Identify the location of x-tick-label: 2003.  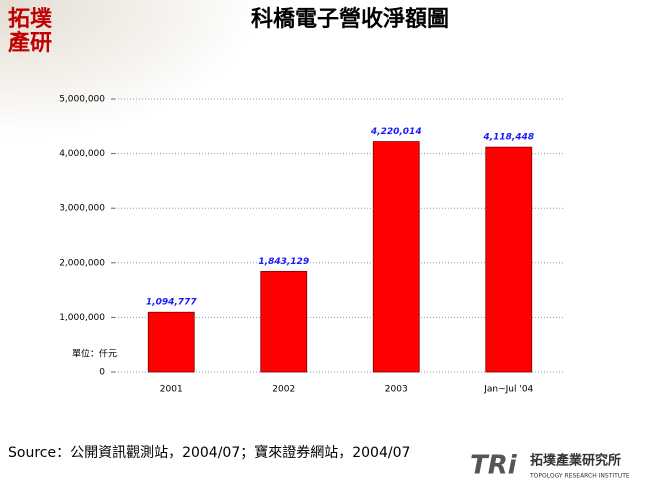
(396, 390).